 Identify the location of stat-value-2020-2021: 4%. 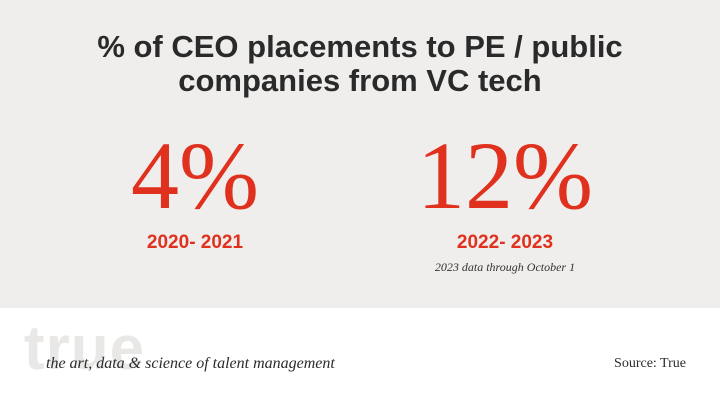
(195, 175).